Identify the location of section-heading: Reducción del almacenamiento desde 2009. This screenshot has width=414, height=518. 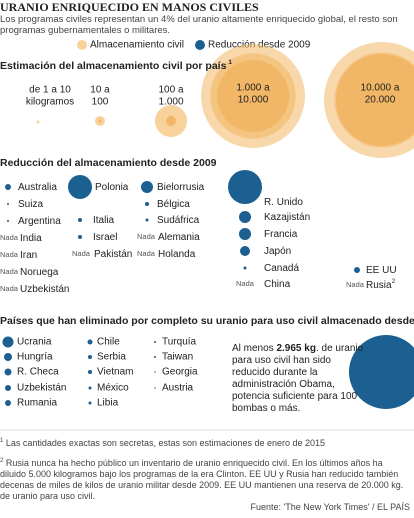
(108, 163).